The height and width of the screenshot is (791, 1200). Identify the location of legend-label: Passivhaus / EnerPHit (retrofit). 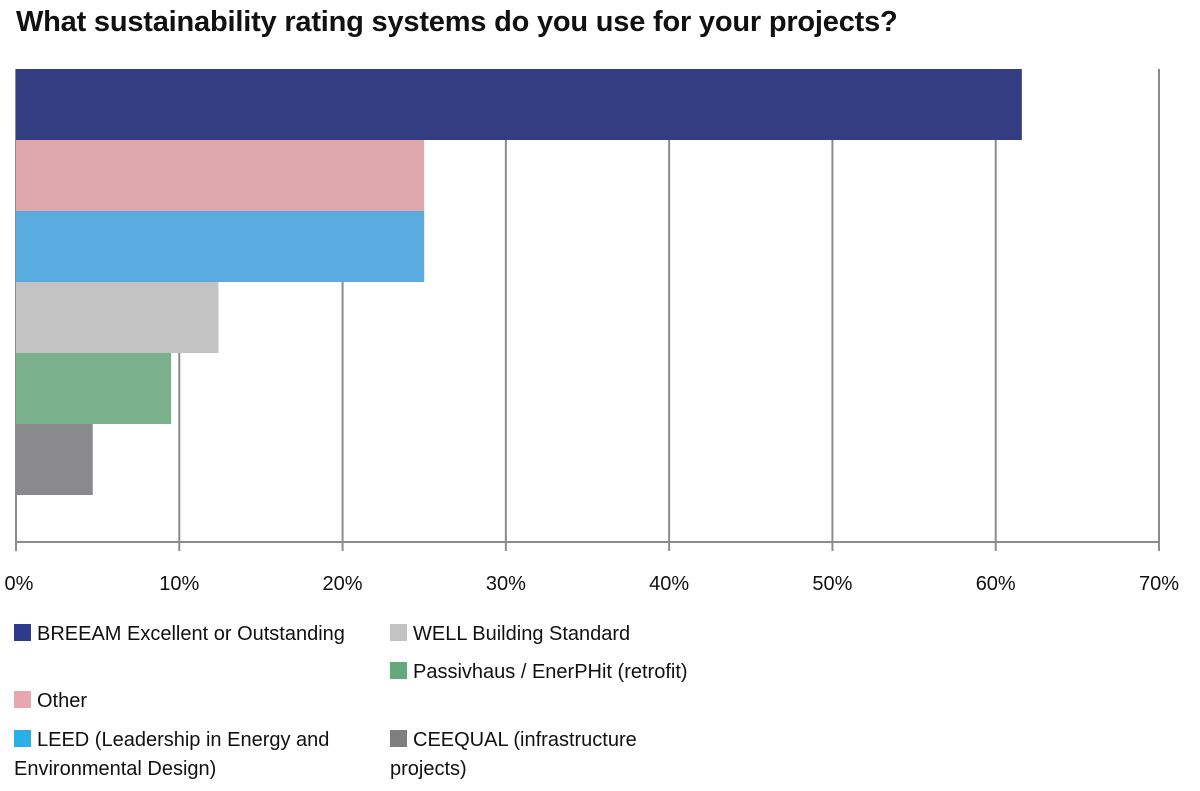
(550, 672).